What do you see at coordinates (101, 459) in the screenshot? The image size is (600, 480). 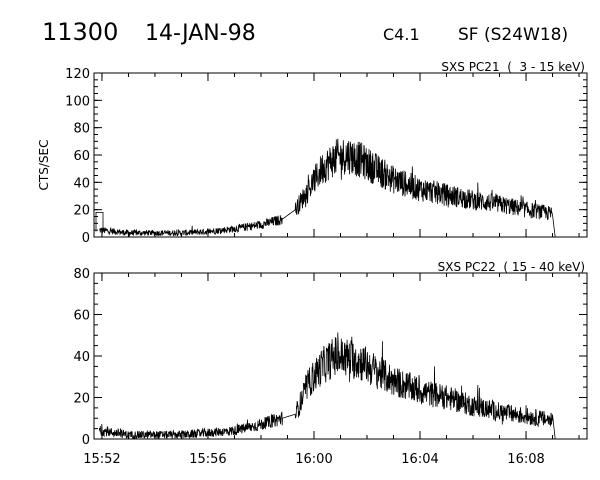 I see `x-tick-label: 15:52` at bounding box center [101, 459].